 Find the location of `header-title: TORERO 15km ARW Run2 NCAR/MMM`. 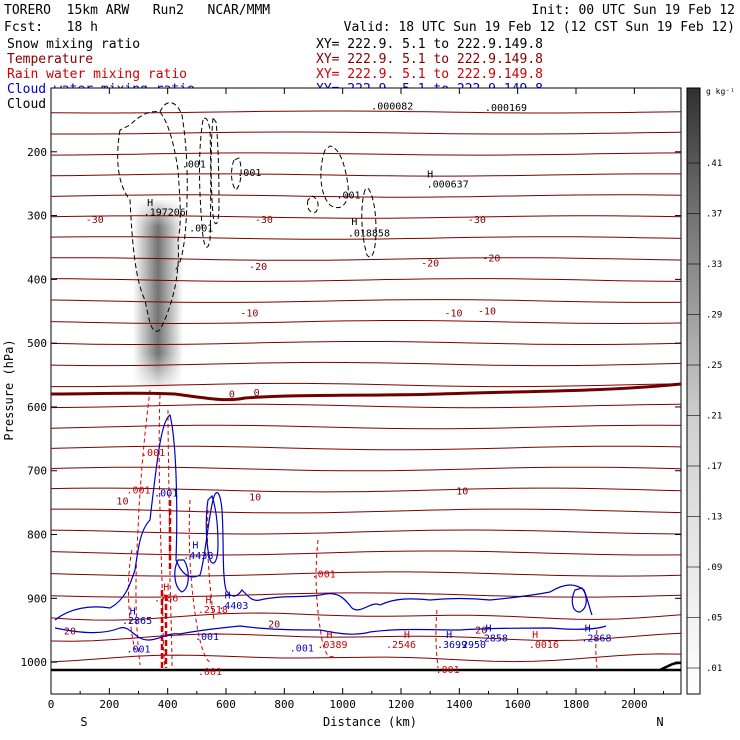

header-title: TORERO 15km ARW Run2 NCAR/MMM is located at coordinates (137, 10).